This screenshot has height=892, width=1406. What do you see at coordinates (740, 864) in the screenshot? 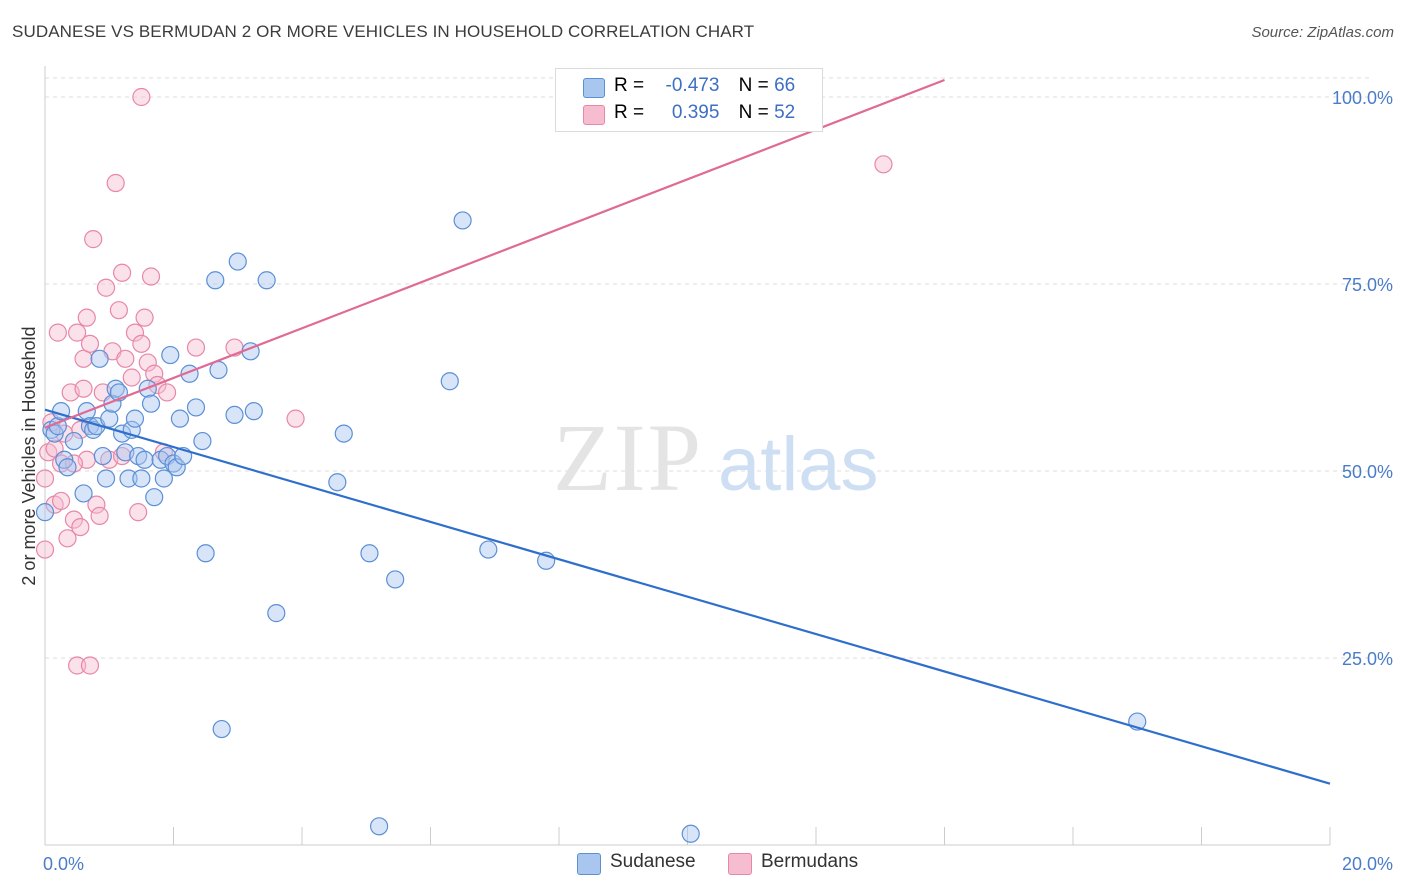
I see `bermudan-legend-swatch` at bounding box center [740, 864].